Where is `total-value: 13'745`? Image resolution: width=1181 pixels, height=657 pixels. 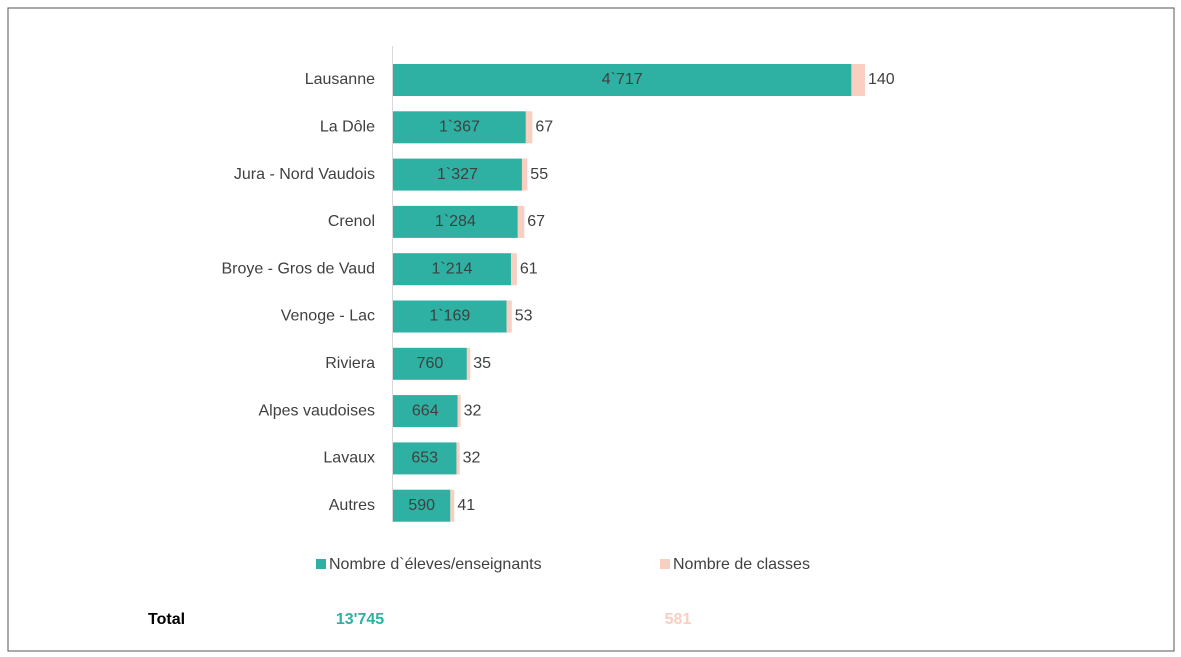
total-value: 13'745 is located at coordinates (360, 619).